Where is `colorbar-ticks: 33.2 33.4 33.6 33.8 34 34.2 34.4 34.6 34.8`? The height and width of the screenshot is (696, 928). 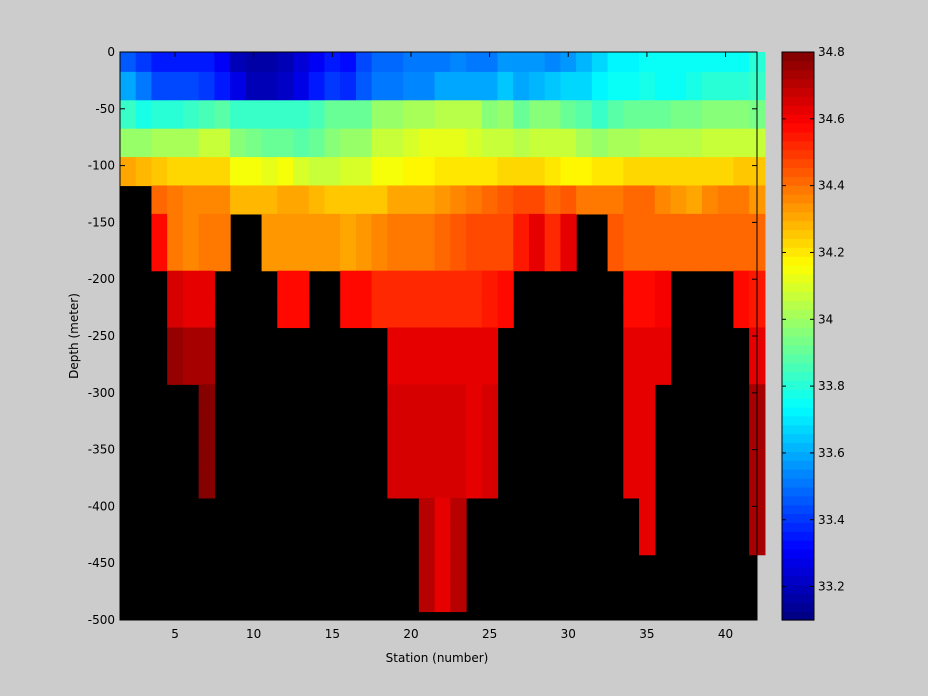 colorbar-ticks: 33.2 33.4 33.6 33.8 34 34.2 34.4 34.6 34.8 is located at coordinates (813, 319).